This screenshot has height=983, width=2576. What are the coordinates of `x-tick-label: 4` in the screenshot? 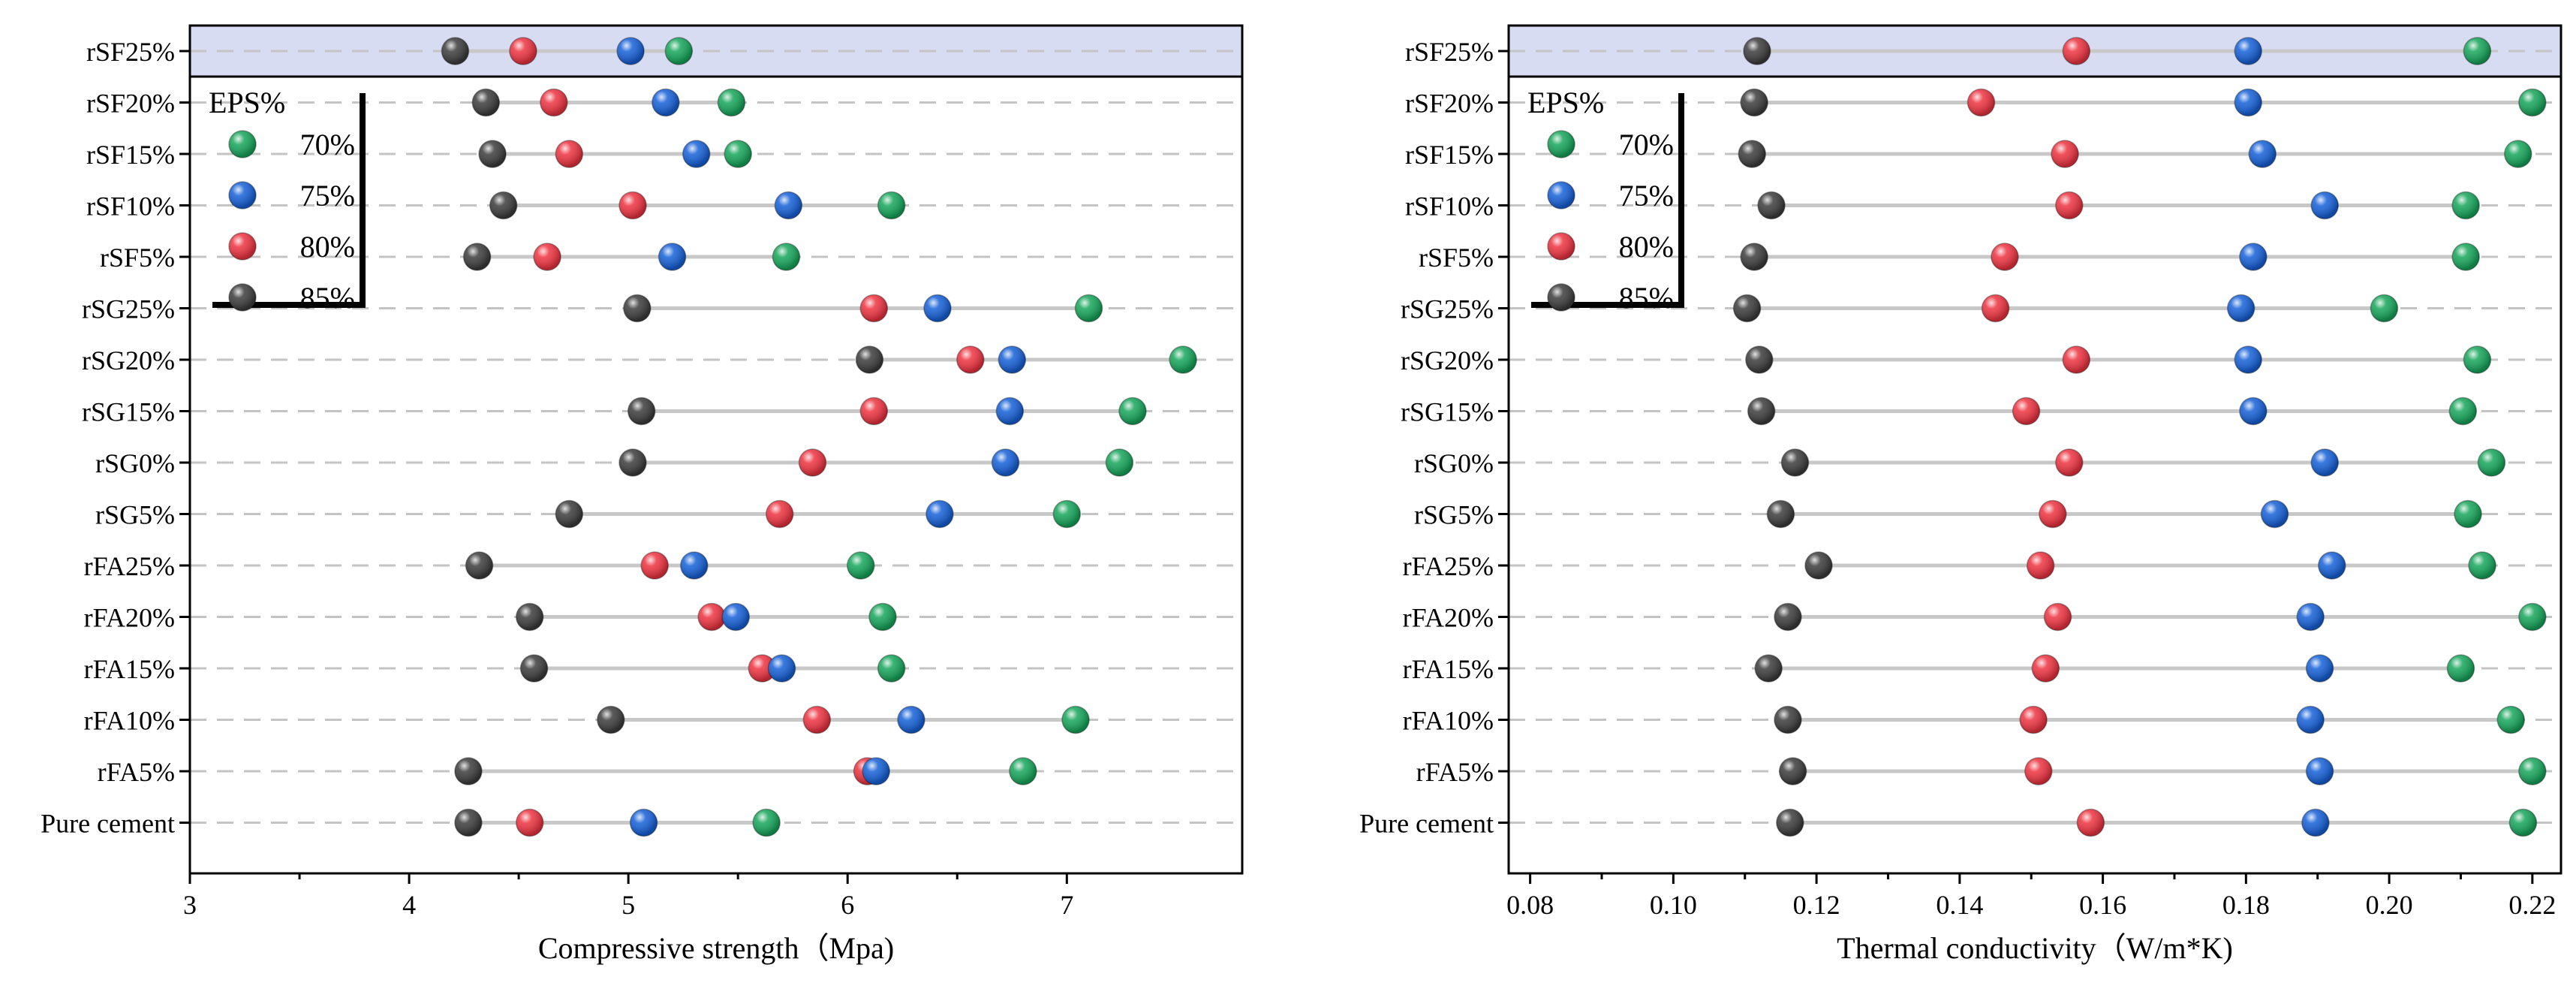 It's located at (409, 905).